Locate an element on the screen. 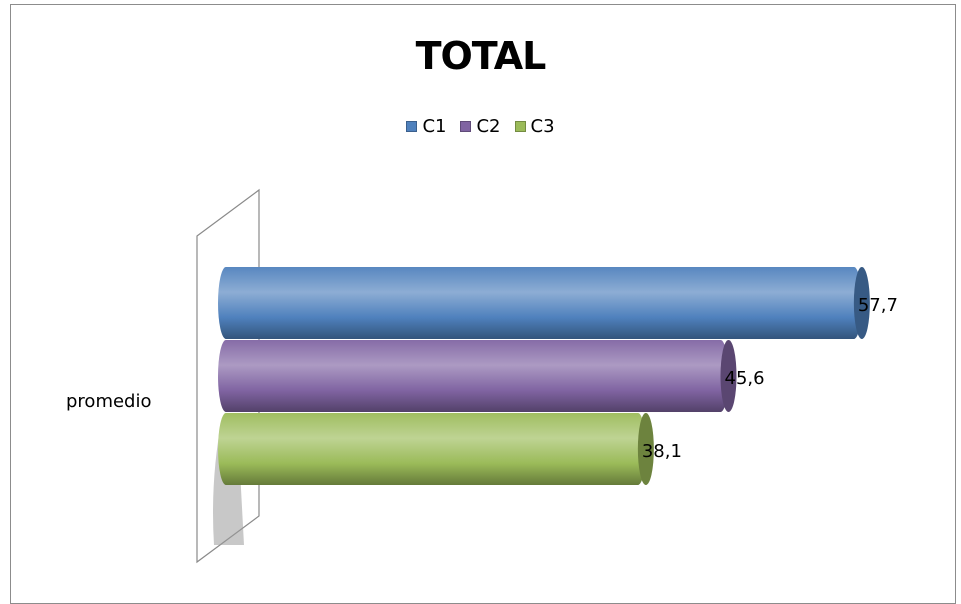 Image resolution: width=961 pixels, height=604 pixels. bar-c3 is located at coordinates (436, 449).